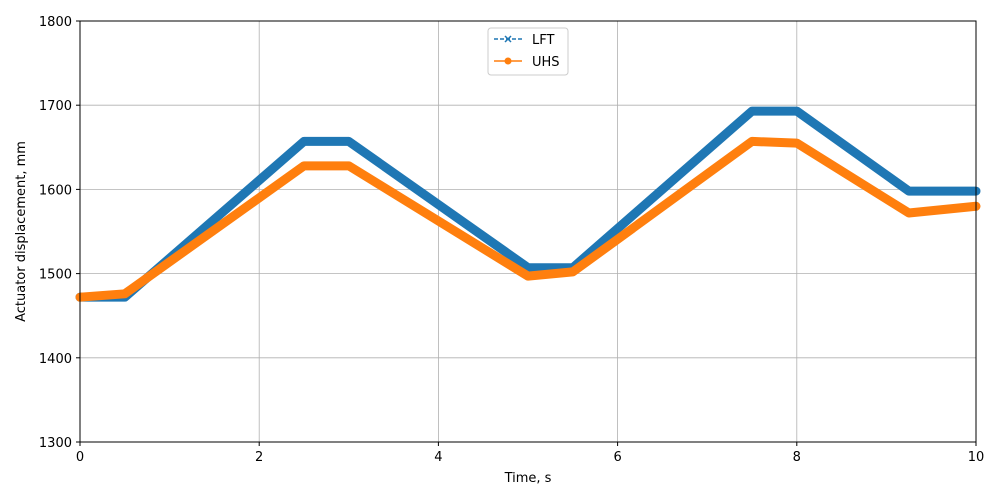 The height and width of the screenshot is (500, 1000). Describe the element at coordinates (55, 22) in the screenshot. I see `y-tick-label: 1800` at that location.